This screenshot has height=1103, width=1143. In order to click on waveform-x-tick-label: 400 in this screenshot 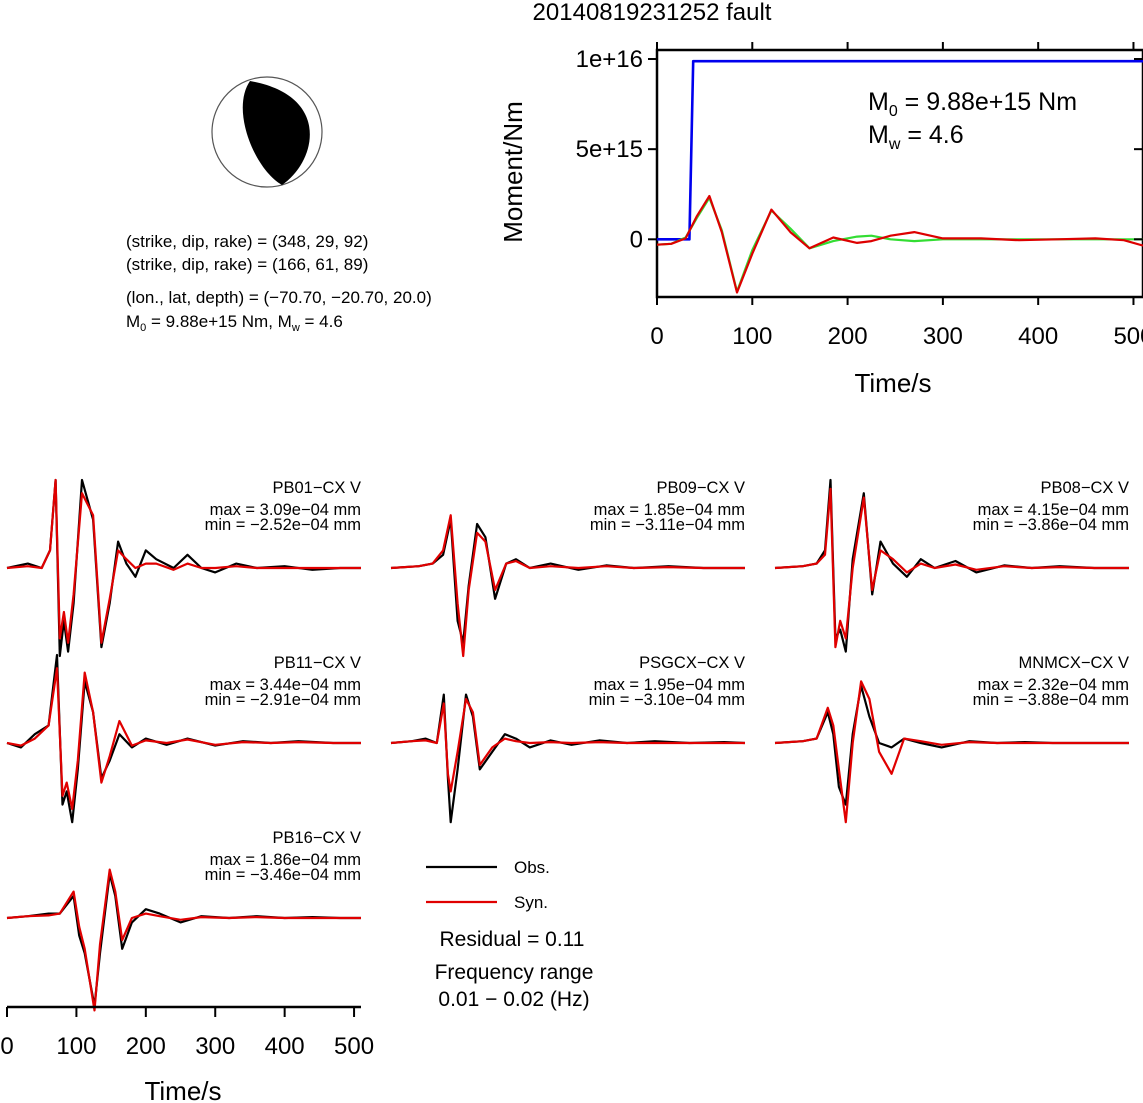, I will do `click(285, 1046)`.